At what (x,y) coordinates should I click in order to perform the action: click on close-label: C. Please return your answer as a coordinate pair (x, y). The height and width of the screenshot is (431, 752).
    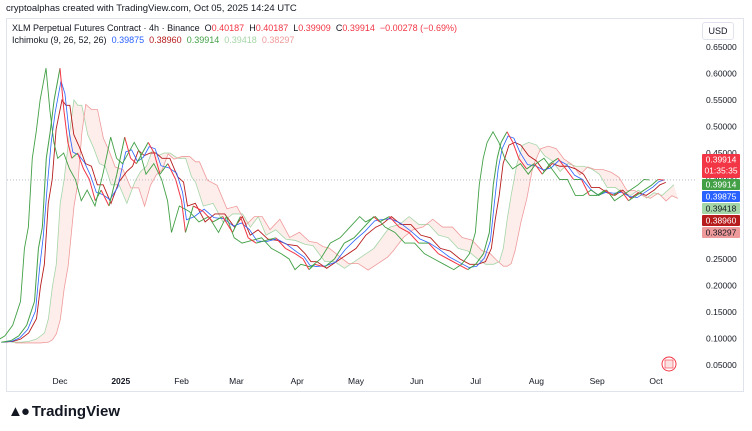
    Looking at the image, I should click on (339, 28).